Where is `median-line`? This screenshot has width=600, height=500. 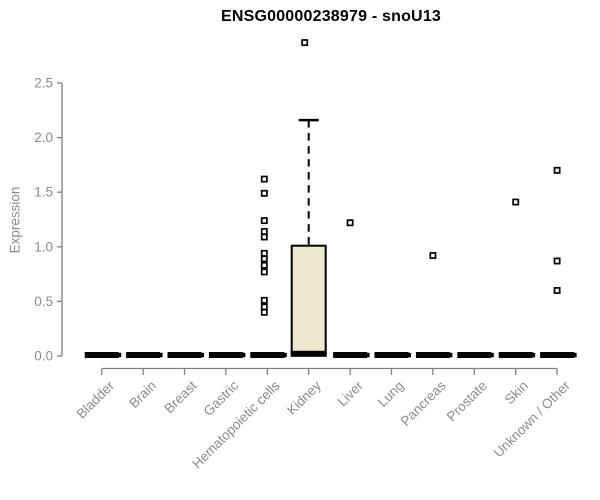 median-line is located at coordinates (308, 353).